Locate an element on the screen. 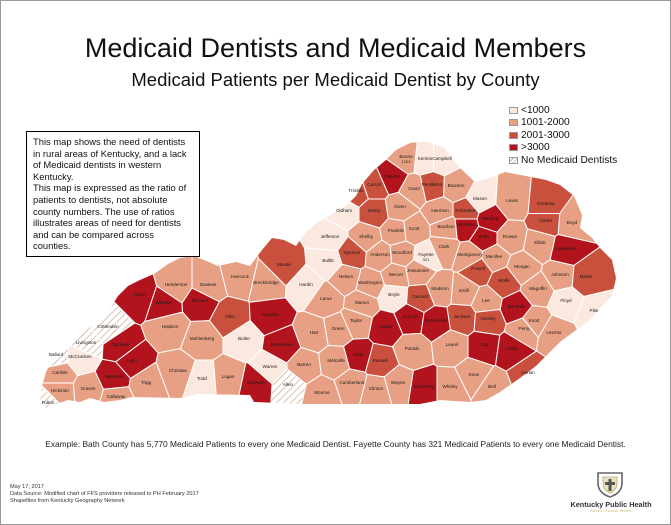 The height and width of the screenshot is (525, 671). county-label-lincoln: Lincoln is located at coordinates (410, 316).